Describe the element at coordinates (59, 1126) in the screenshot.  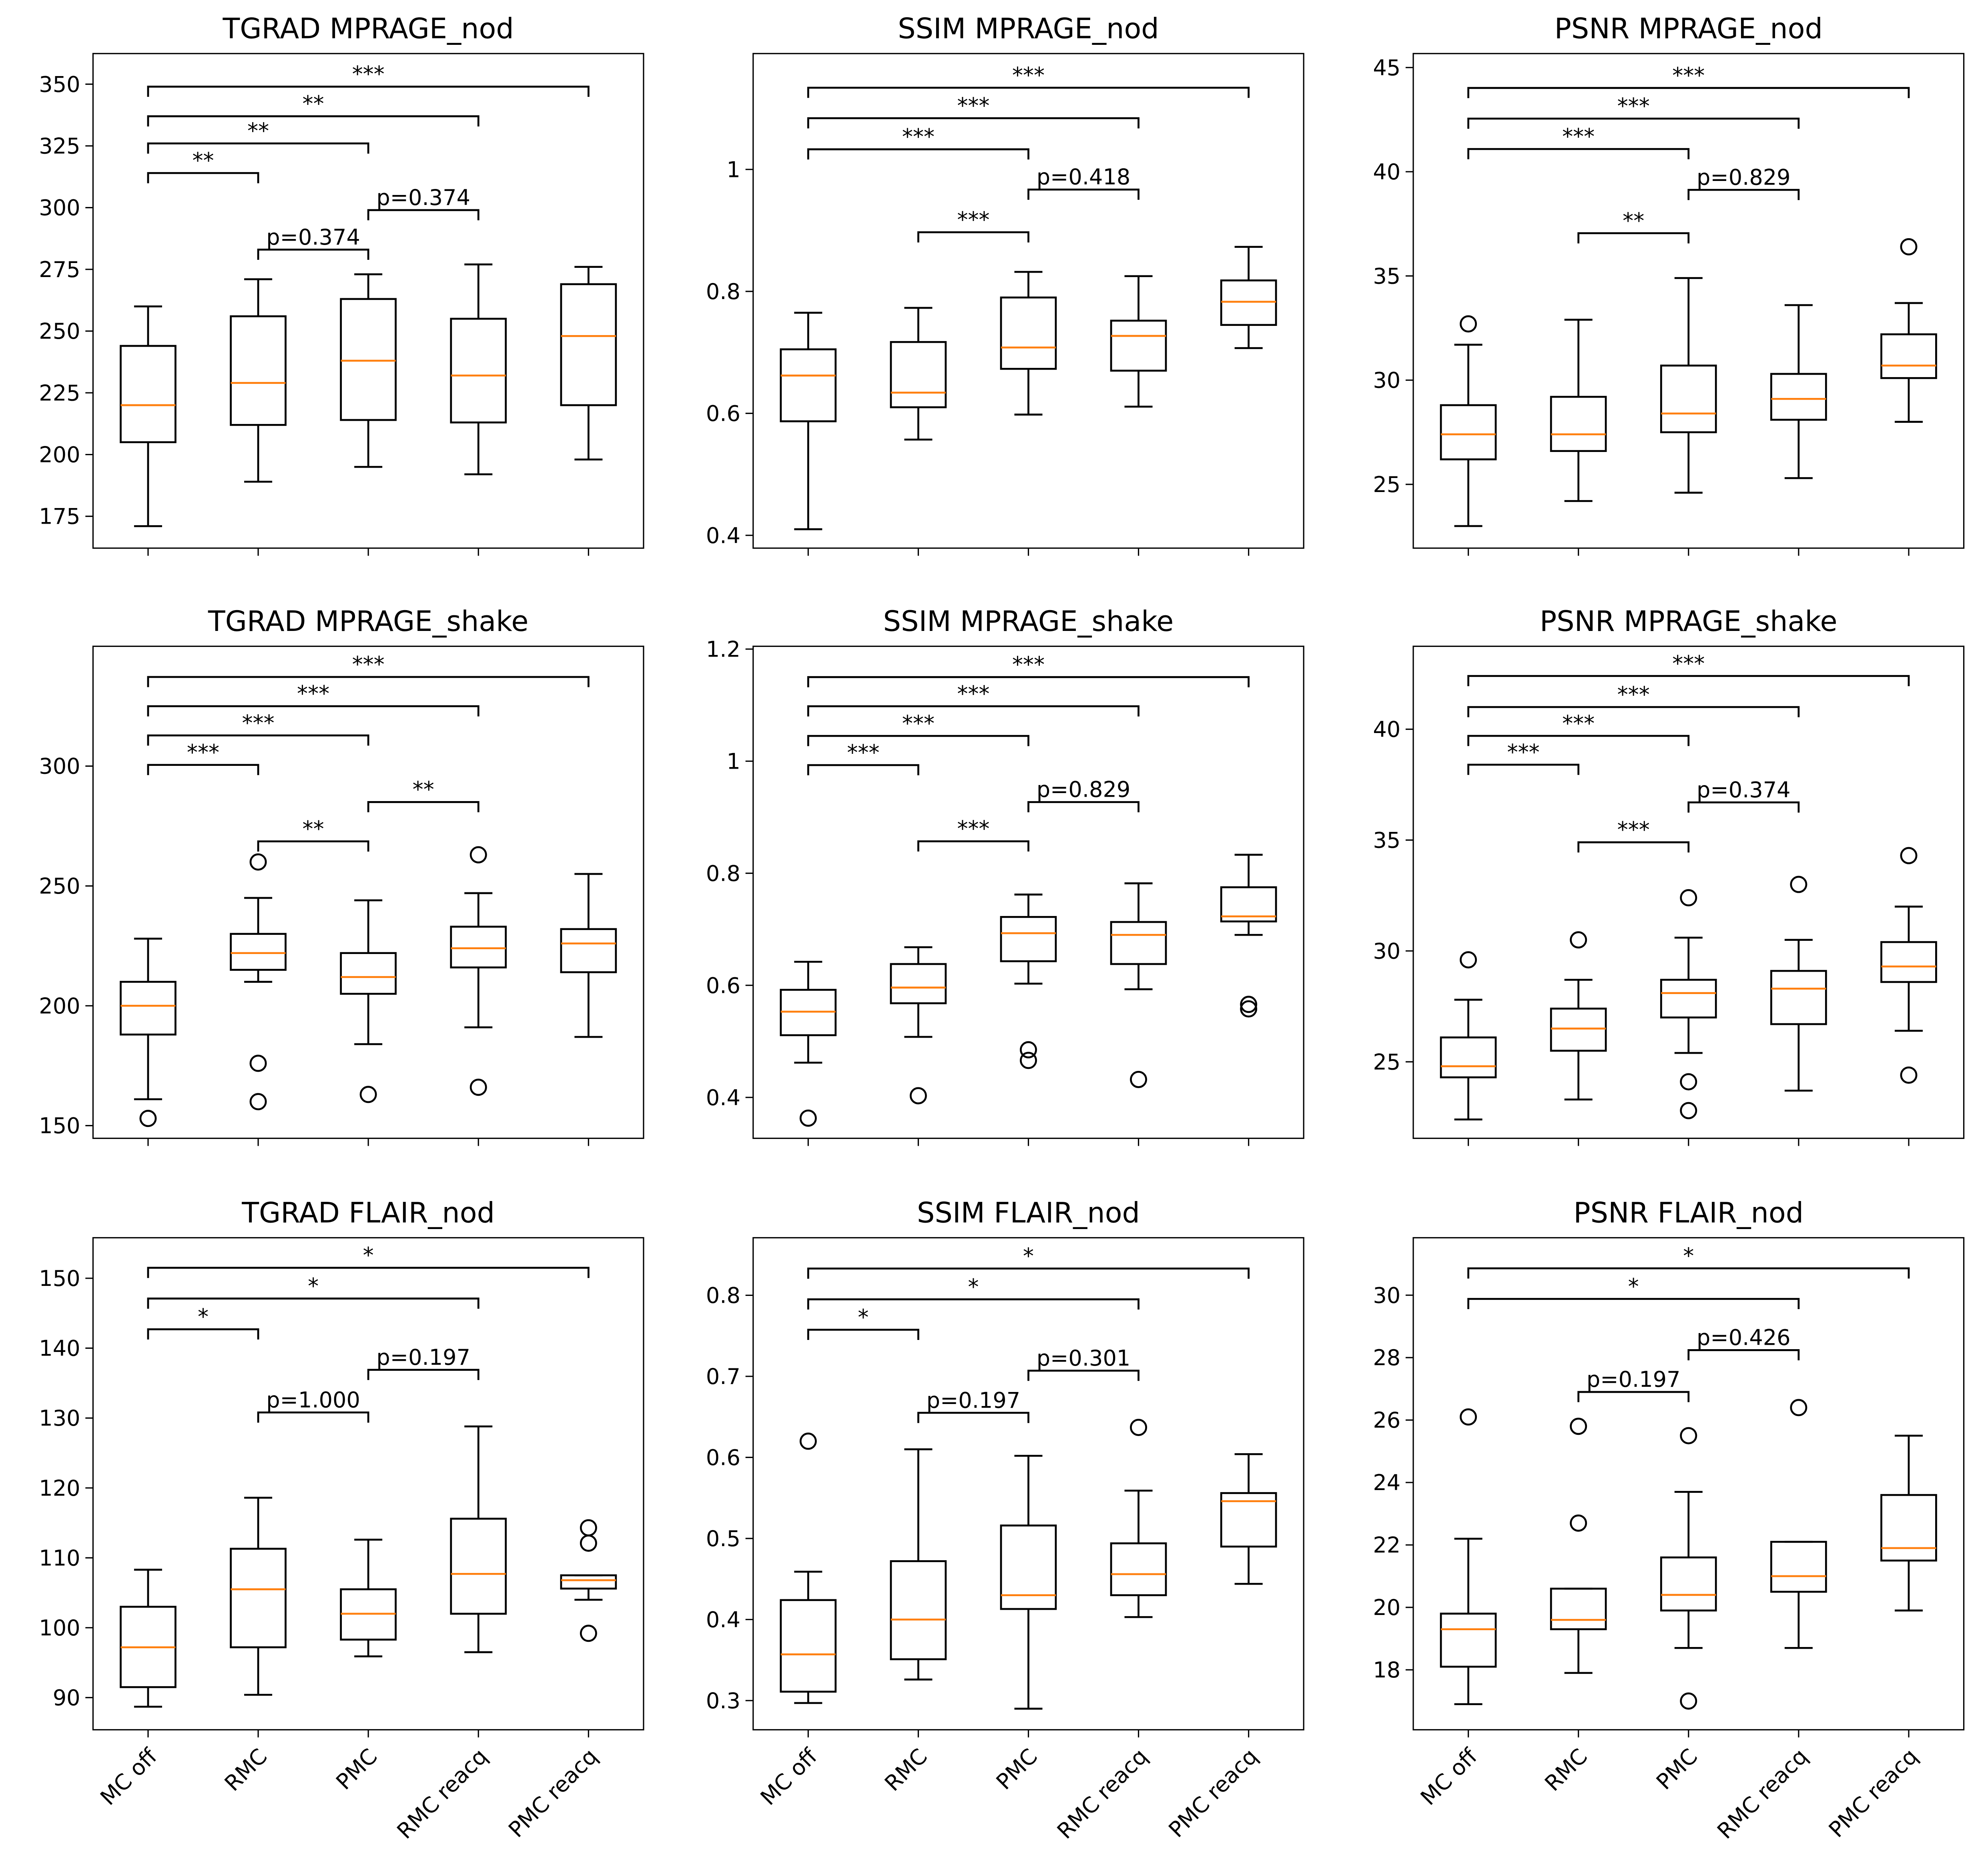
I see `y-tick-label: 150` at that location.